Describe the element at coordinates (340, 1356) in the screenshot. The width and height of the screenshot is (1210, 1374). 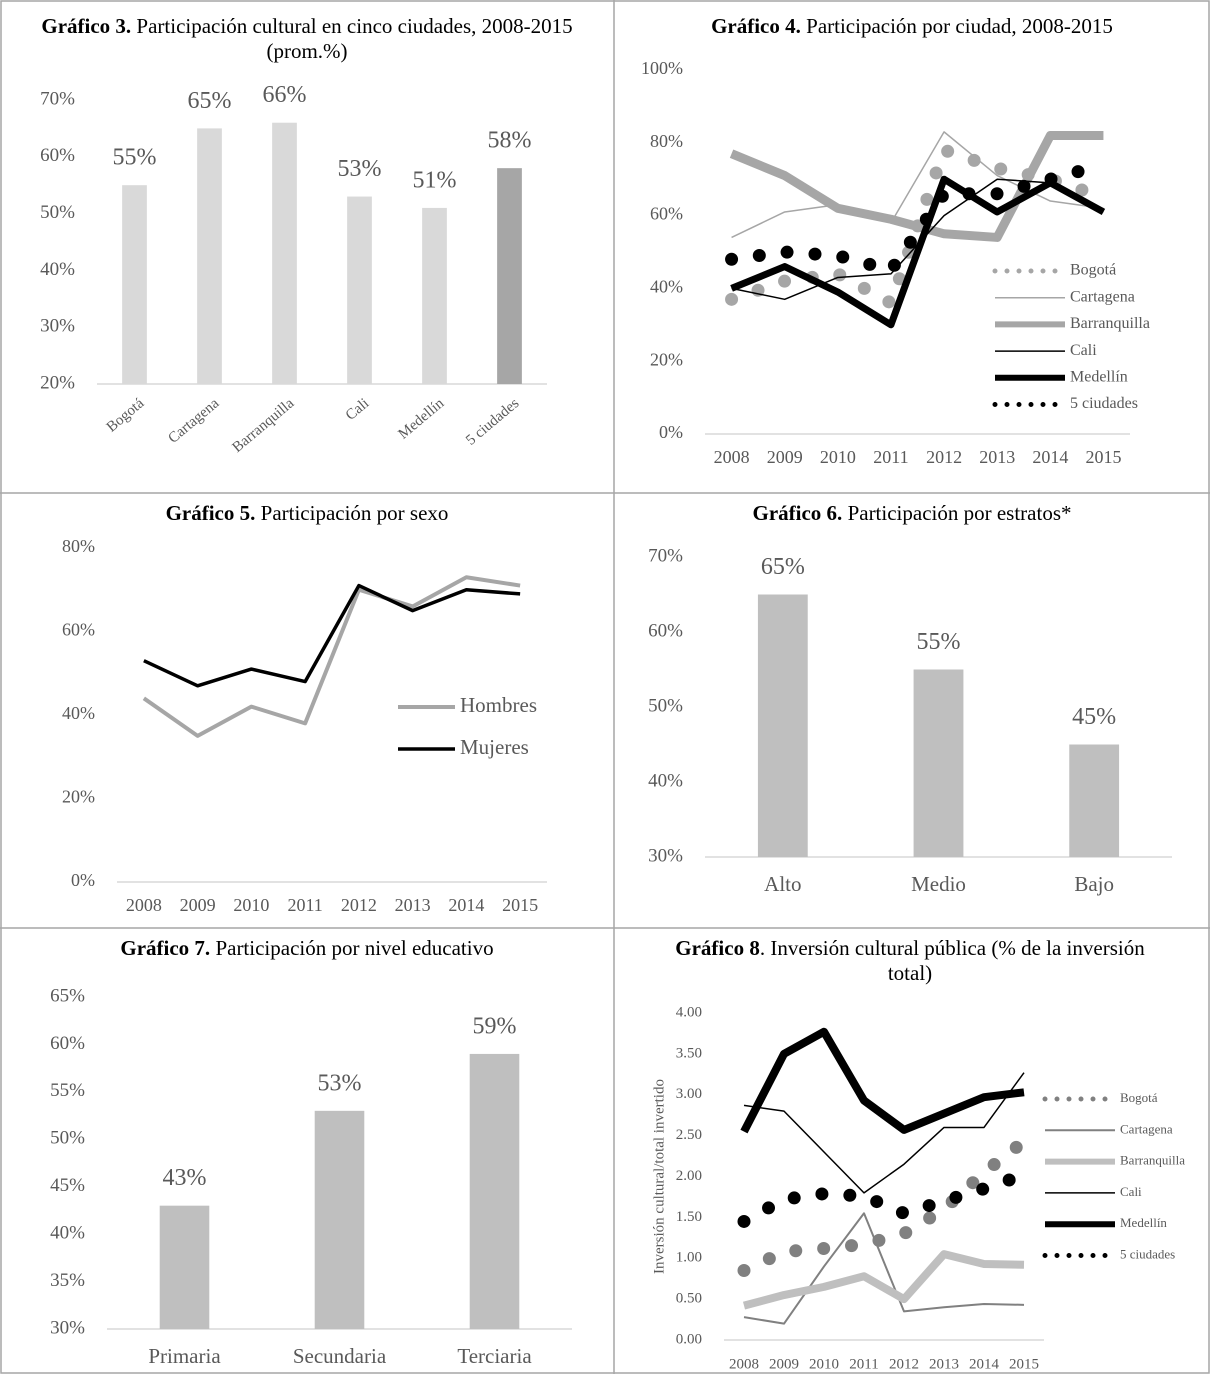
I see `x-tick-label: Secundaria` at that location.